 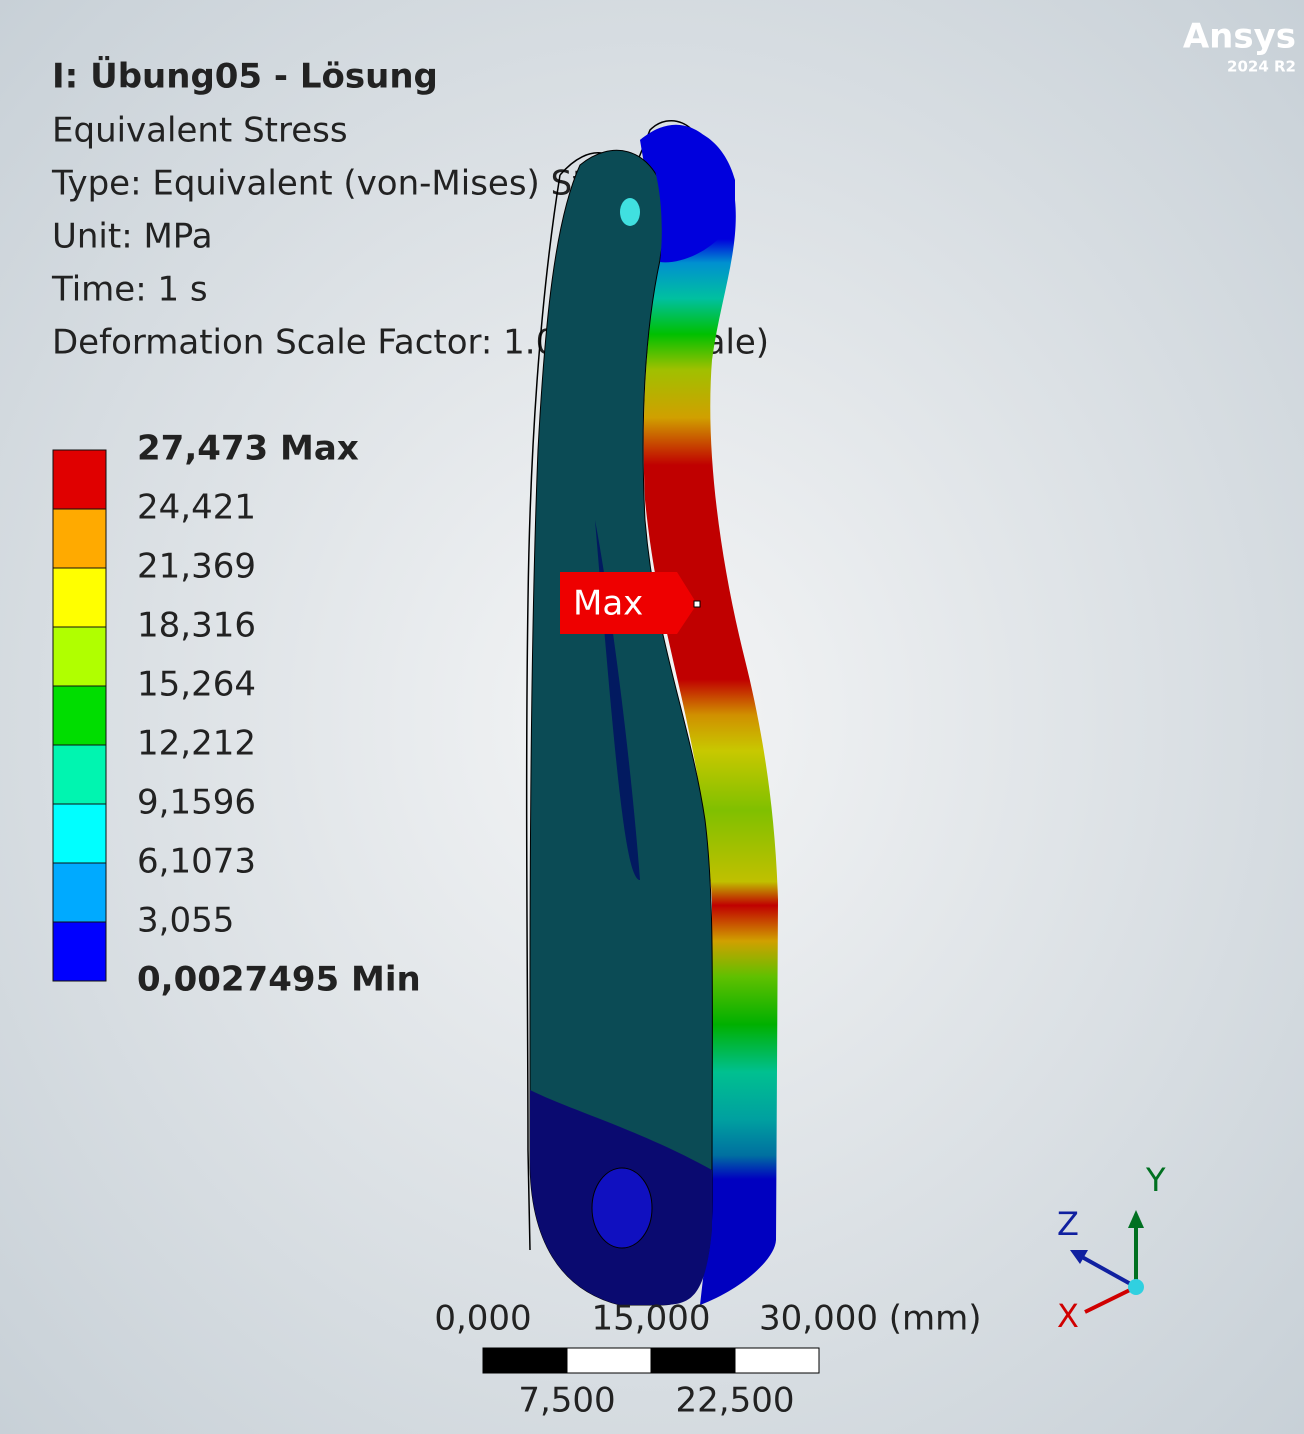 What do you see at coordinates (697, 604) in the screenshot?
I see `probe-point` at bounding box center [697, 604].